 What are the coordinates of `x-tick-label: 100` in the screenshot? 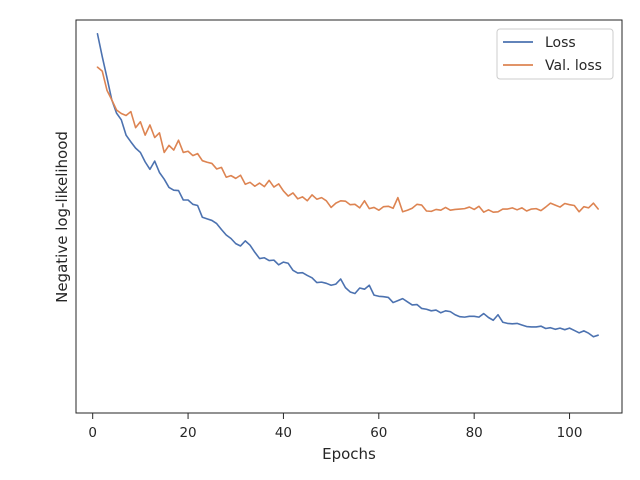 It's located at (570, 433).